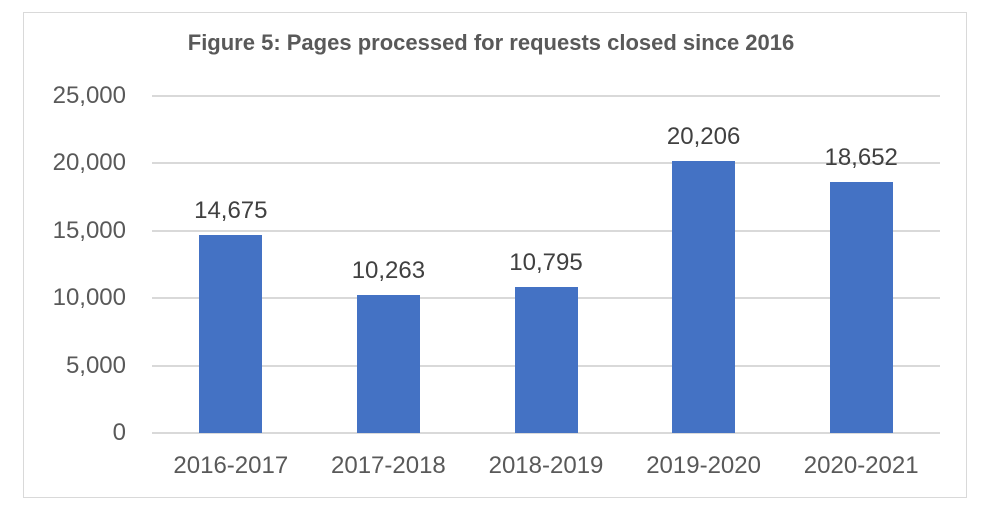  I want to click on x-tick-label: 2019-2020, so click(703, 465).